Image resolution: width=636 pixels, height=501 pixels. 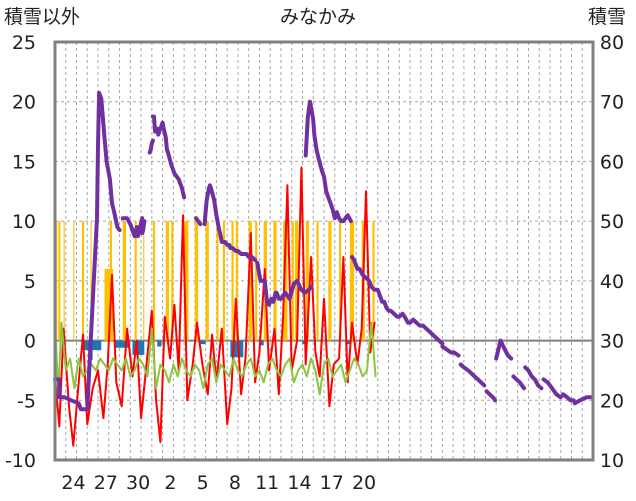 What do you see at coordinates (24, 103) in the screenshot?
I see `left-tick-label: 20` at bounding box center [24, 103].